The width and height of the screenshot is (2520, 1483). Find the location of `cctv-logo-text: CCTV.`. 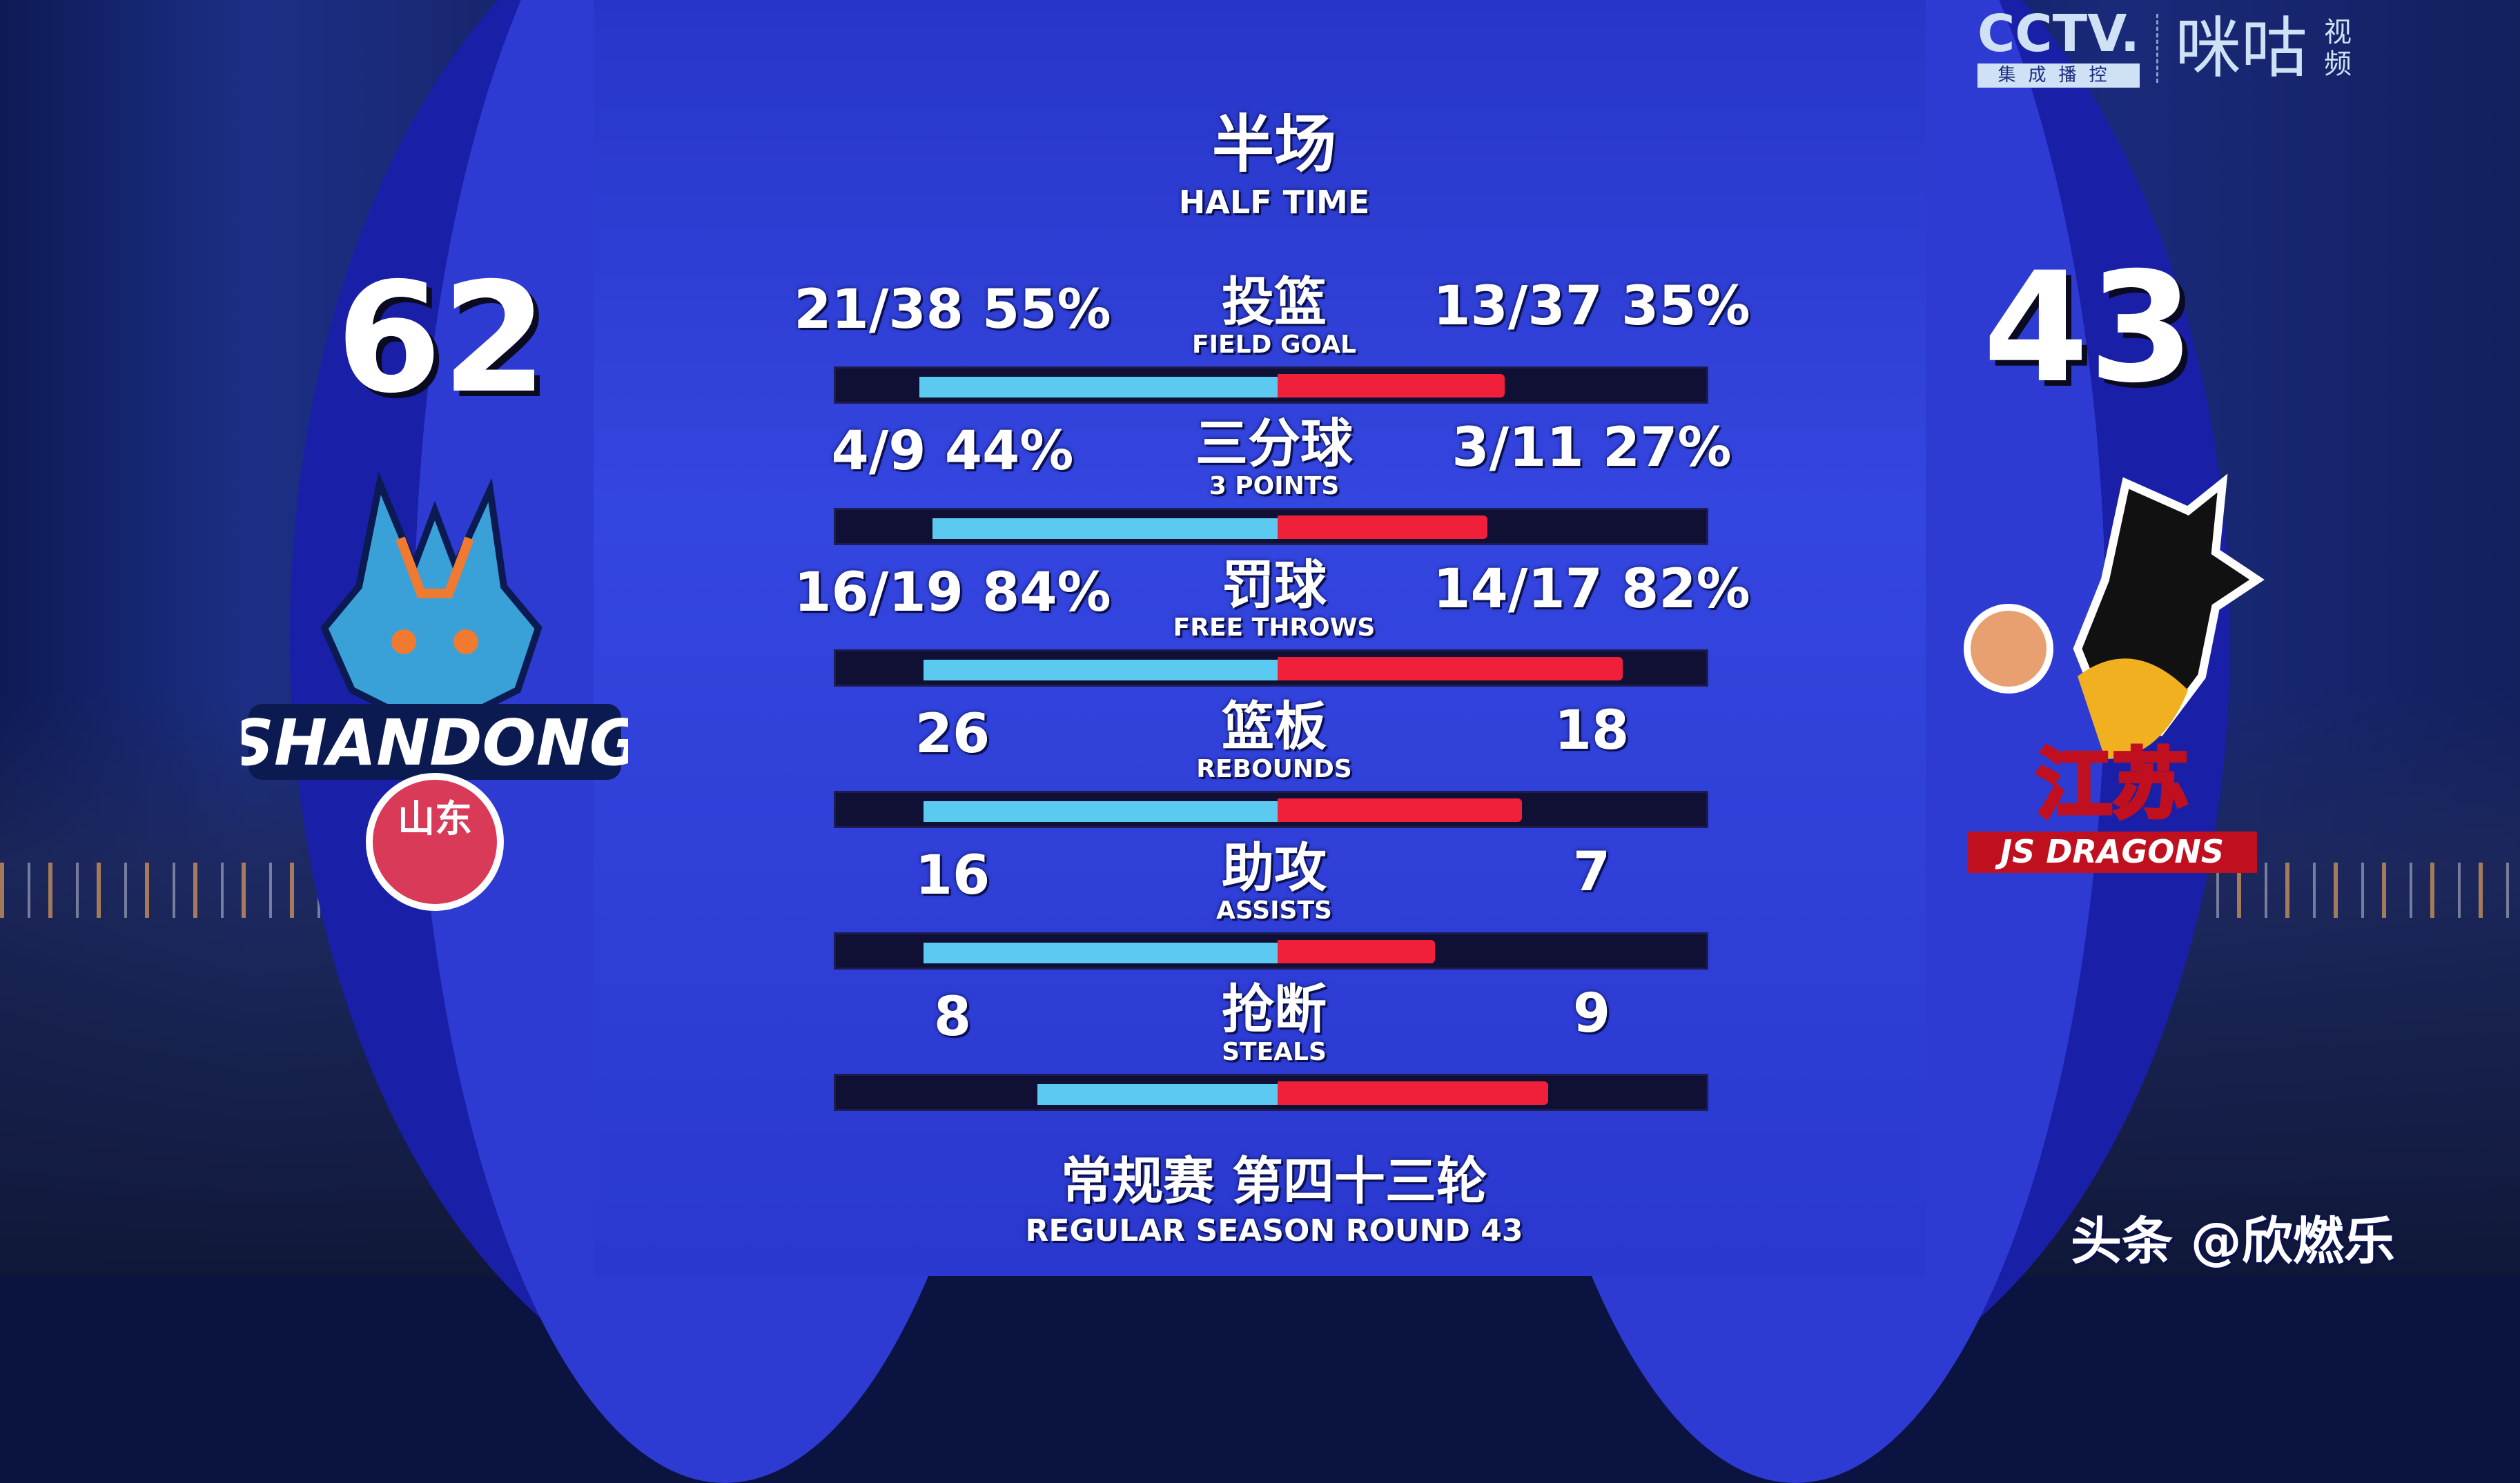

cctv-logo-text: CCTV. is located at coordinates (2058, 33).